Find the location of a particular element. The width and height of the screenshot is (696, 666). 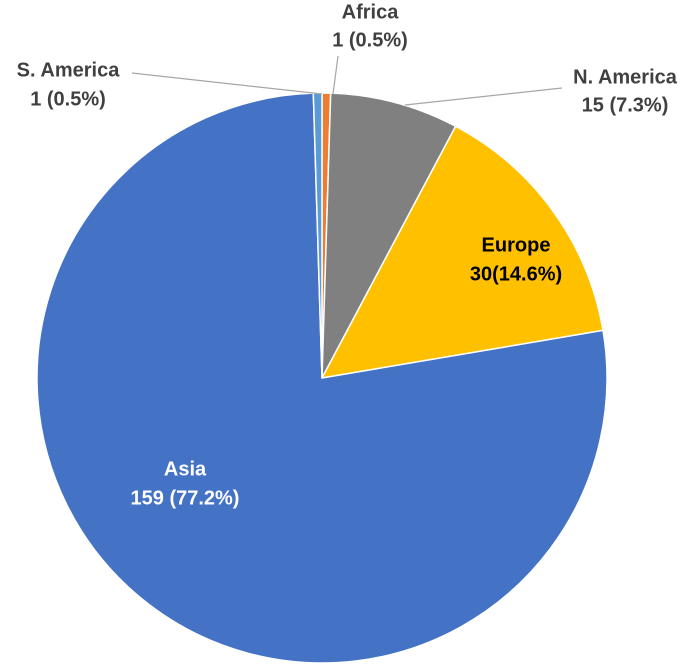

value-label: 30(14.6%) is located at coordinates (516, 274).